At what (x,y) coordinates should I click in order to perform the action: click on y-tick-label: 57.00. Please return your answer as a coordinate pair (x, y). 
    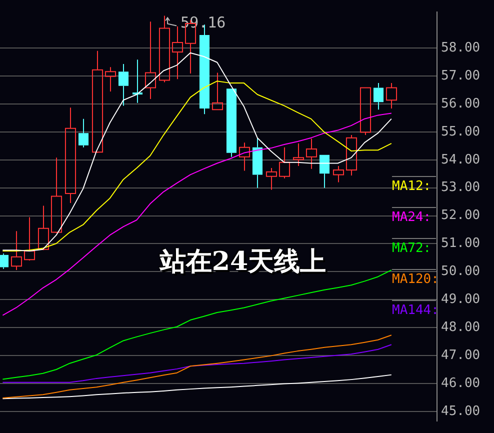
    Looking at the image, I should click on (460, 76).